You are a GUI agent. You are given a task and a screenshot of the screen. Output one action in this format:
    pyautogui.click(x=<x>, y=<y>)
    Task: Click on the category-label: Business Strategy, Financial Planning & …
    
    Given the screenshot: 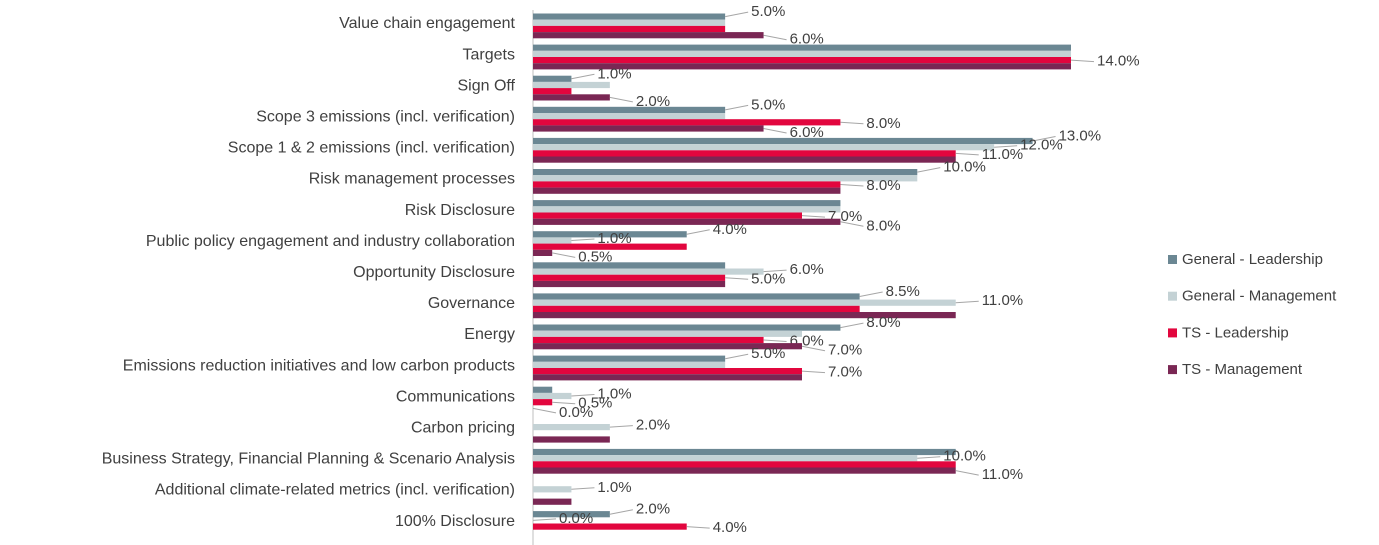 What is the action you would take?
    pyautogui.click(x=308, y=459)
    